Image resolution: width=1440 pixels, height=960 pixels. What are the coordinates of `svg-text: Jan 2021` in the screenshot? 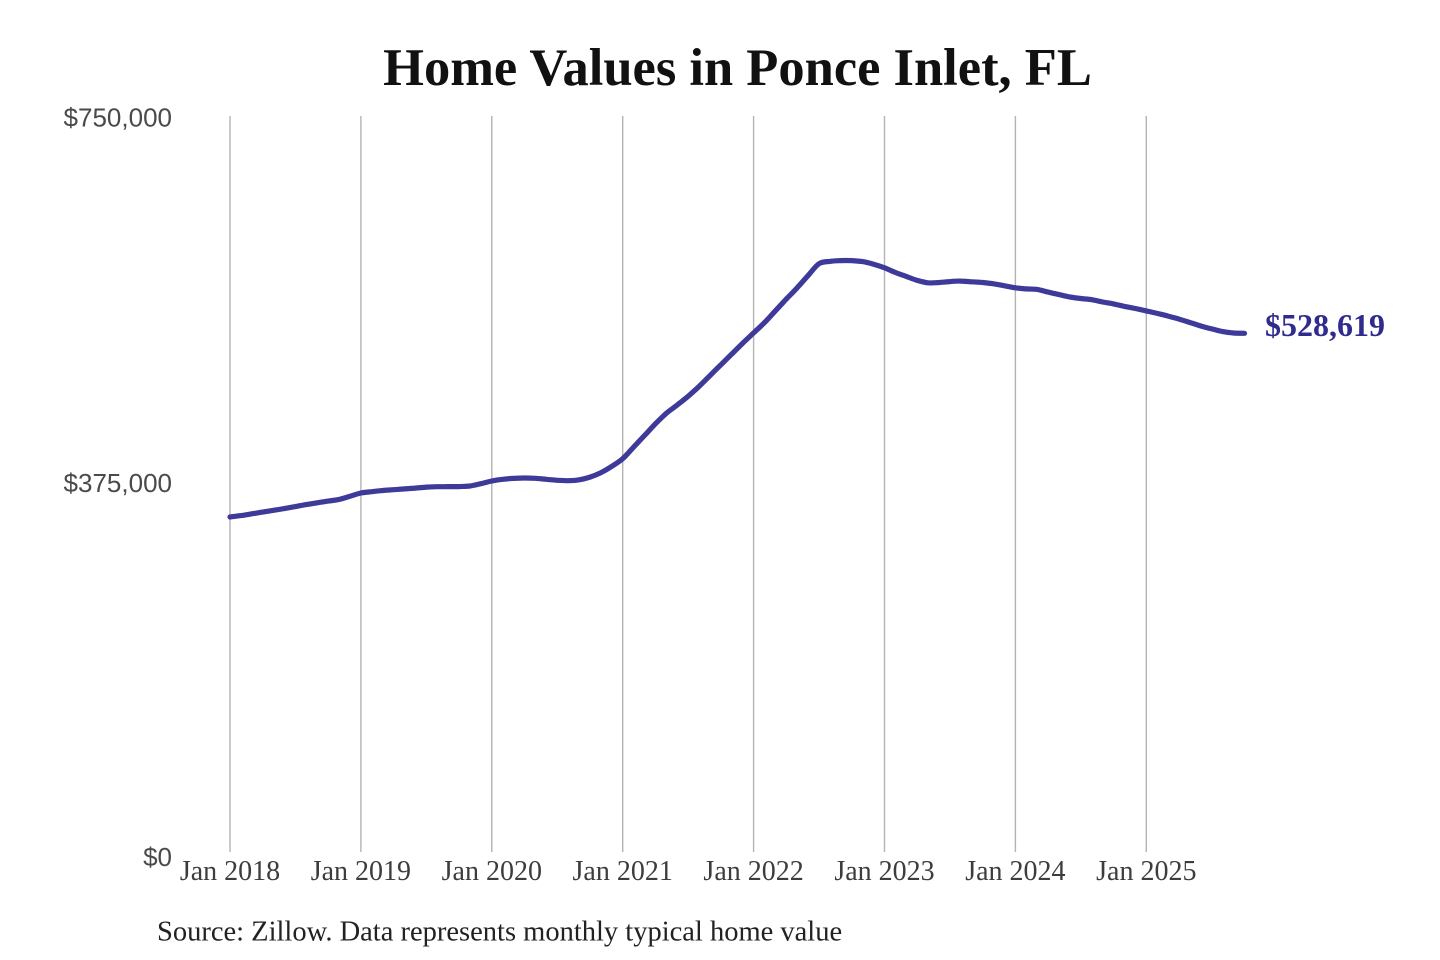 It's located at (623, 871).